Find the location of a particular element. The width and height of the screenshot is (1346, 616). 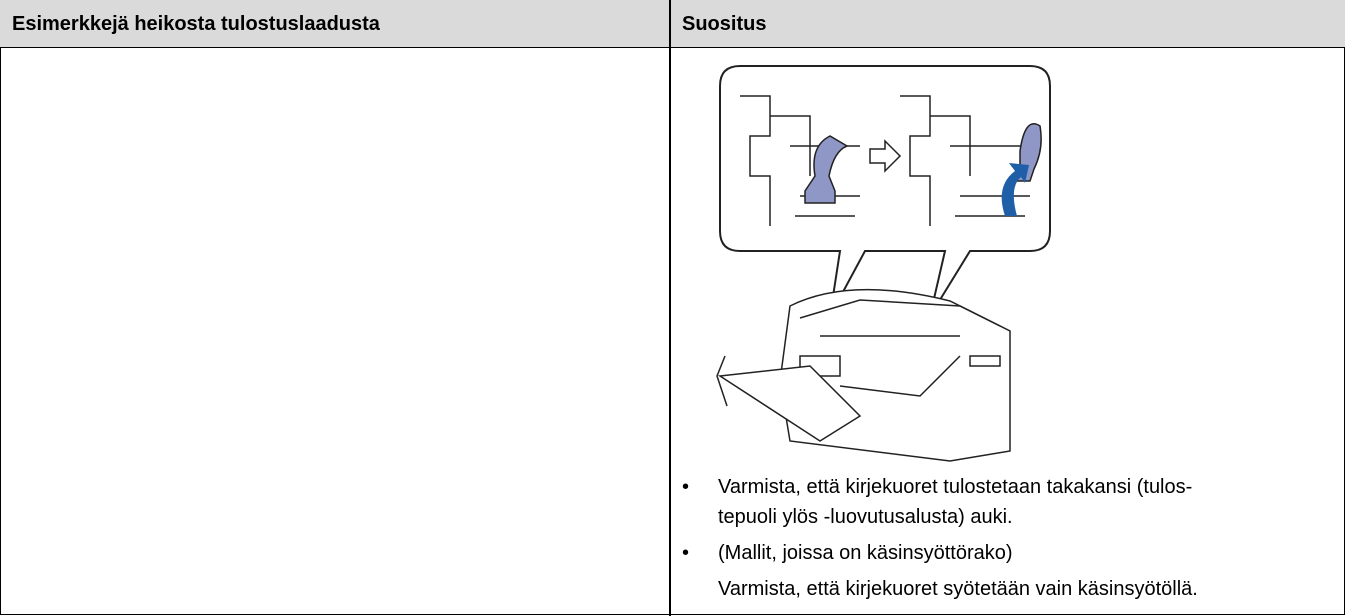

header-text: Suositus is located at coordinates (724, 24).